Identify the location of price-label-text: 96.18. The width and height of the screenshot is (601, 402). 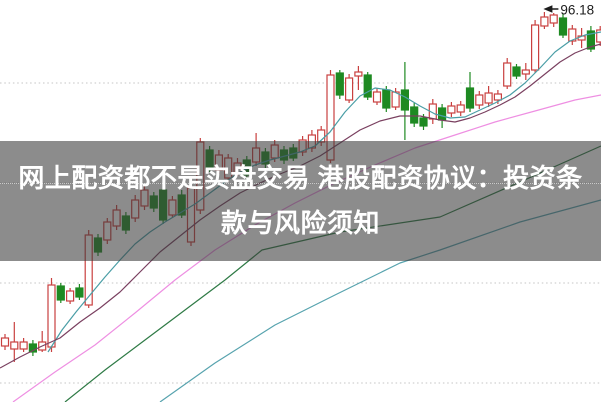
(577, 10).